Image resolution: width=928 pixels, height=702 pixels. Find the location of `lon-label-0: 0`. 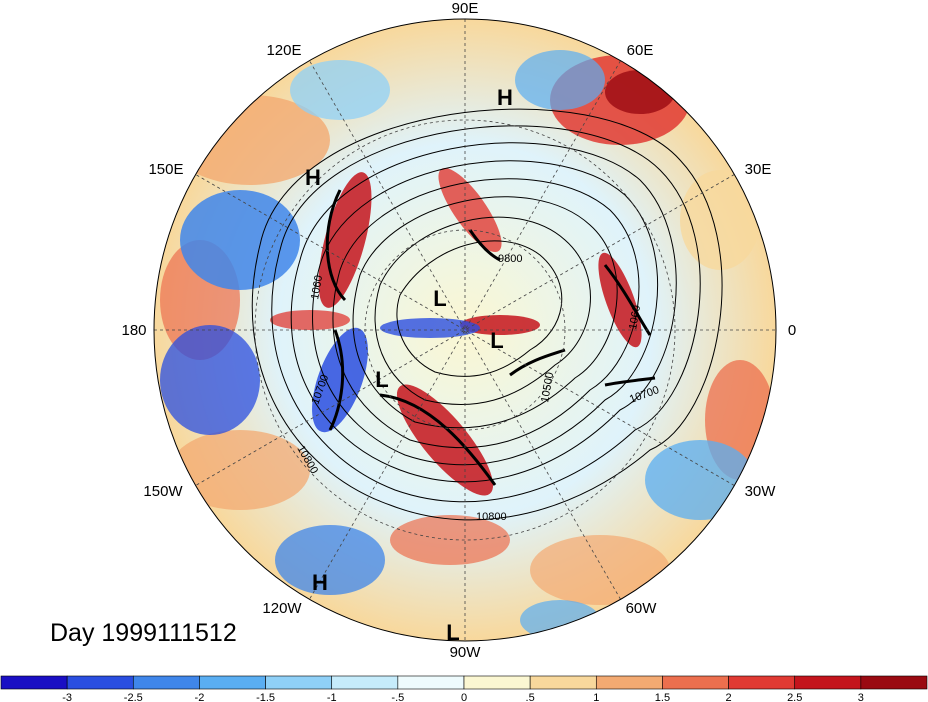

lon-label-0: 0 is located at coordinates (792, 330).